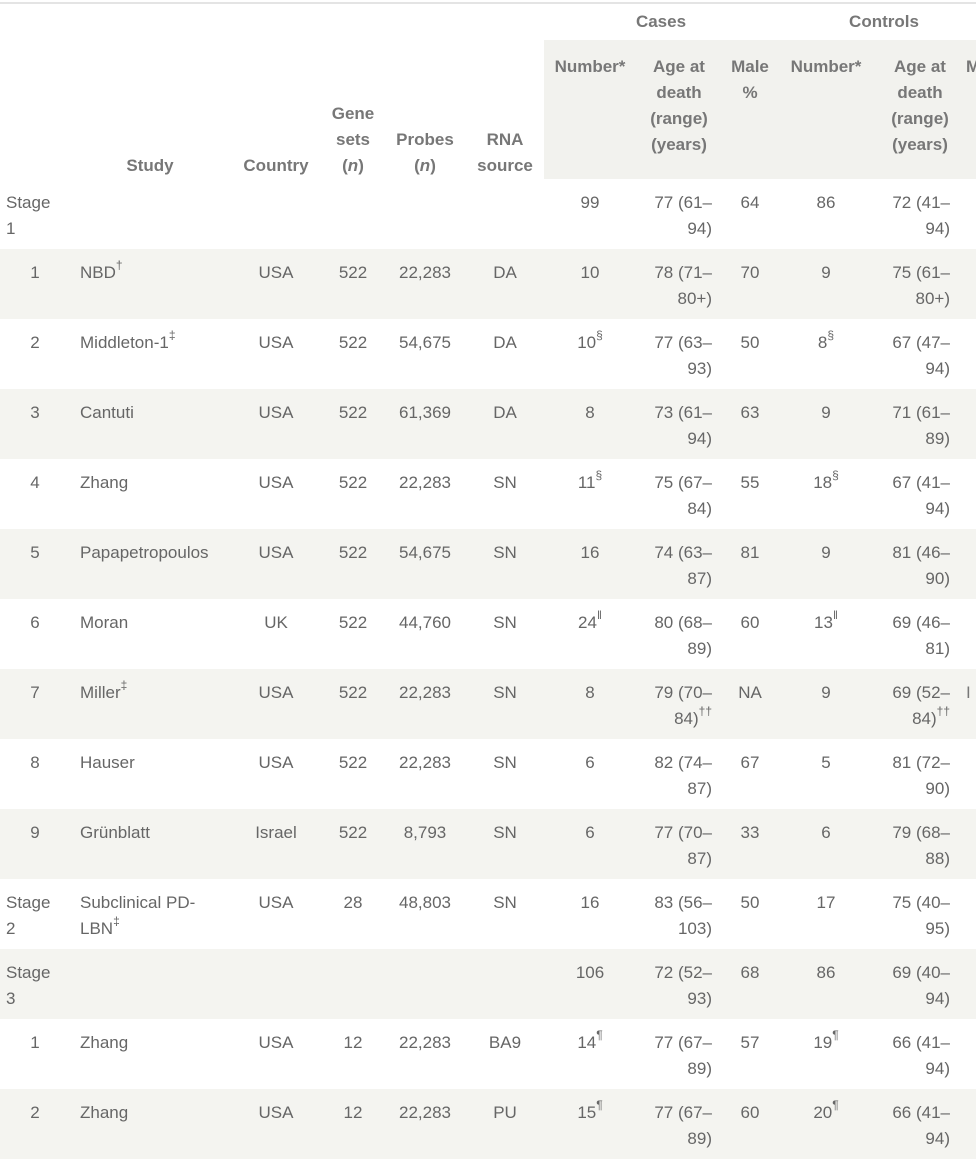  I want to click on controls-age-cell: 75 (61–80+), so click(920, 284).